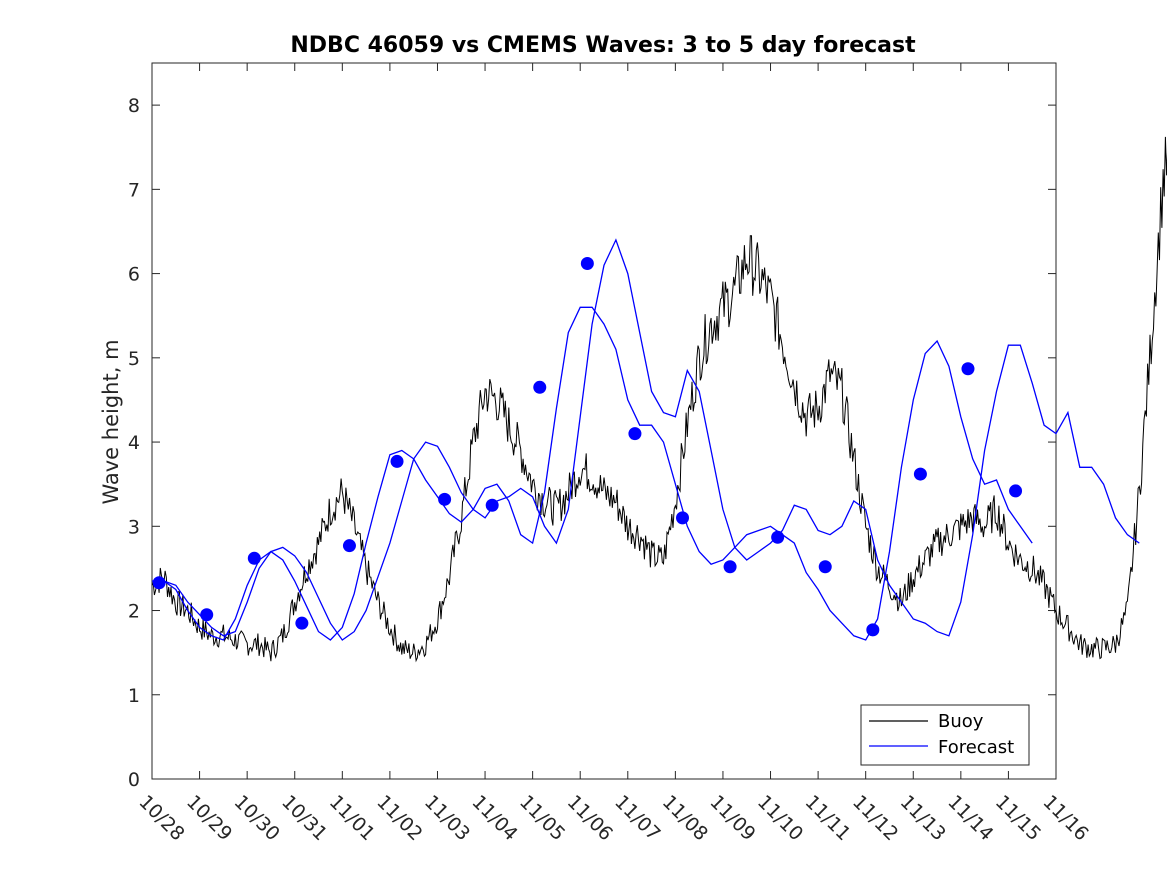 The width and height of the screenshot is (1167, 875). Describe the element at coordinates (134, 696) in the screenshot. I see `y-tick-label: 1` at that location.